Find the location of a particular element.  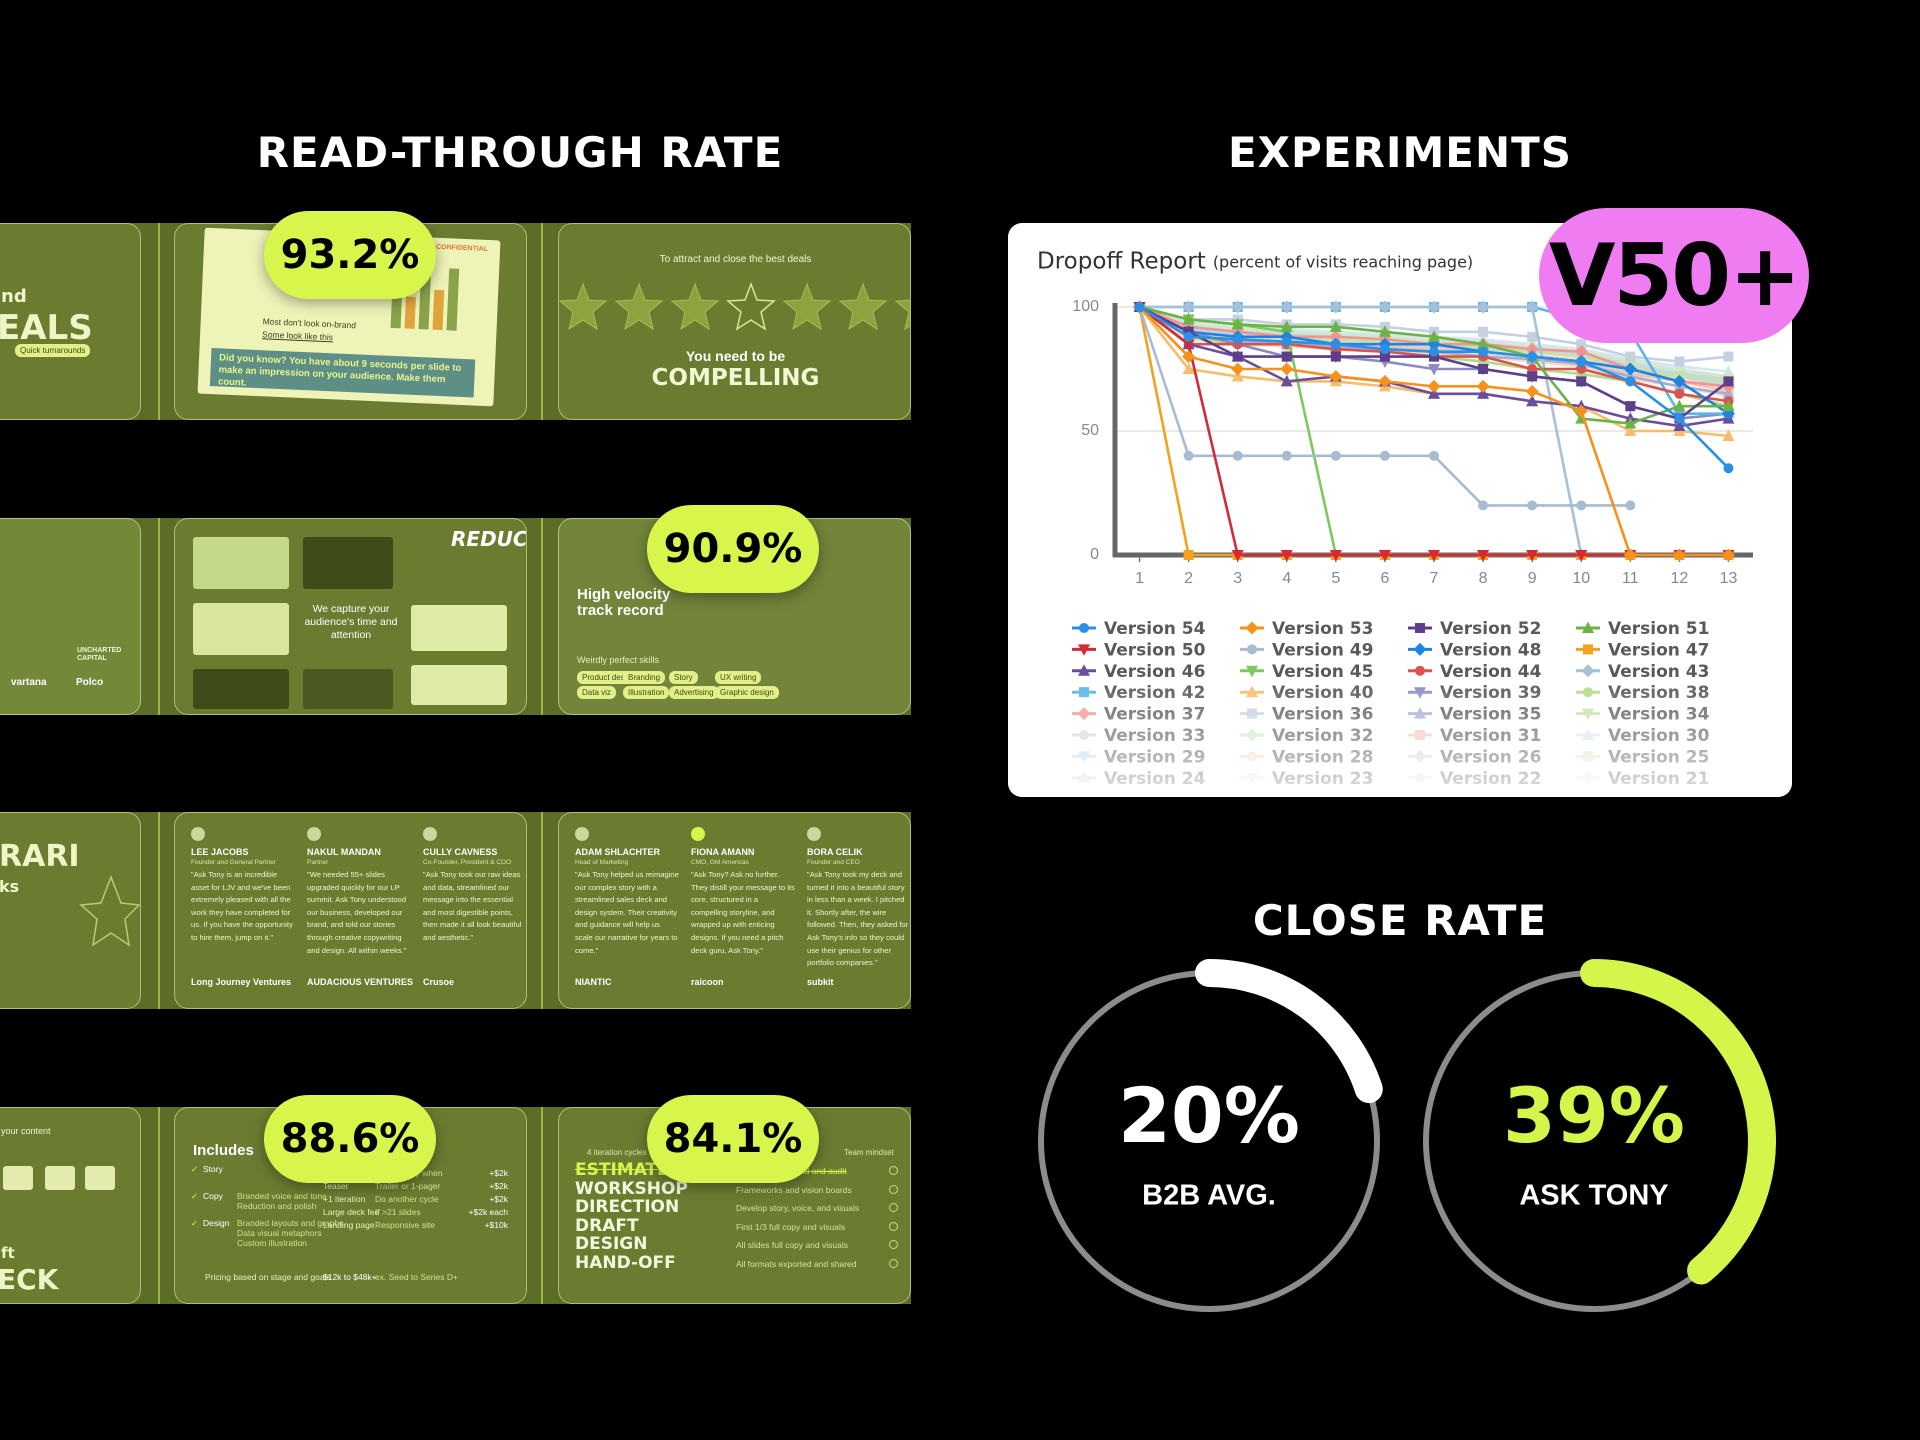

company-logo: subkit is located at coordinates (820, 982).